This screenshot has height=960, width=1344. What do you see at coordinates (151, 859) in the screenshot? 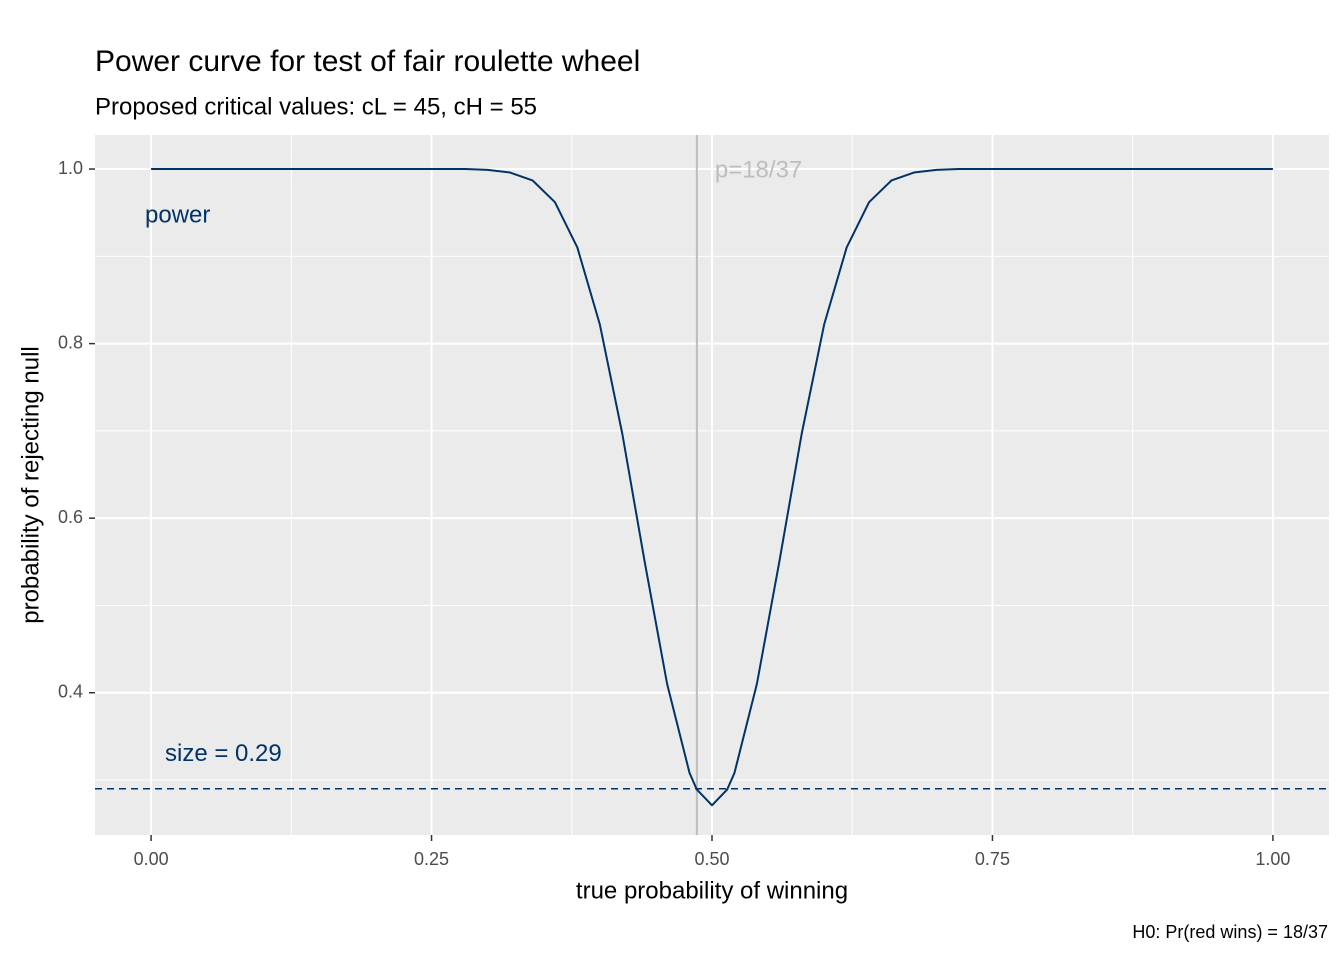
I see `x-tick-label: 0.00` at bounding box center [151, 859].